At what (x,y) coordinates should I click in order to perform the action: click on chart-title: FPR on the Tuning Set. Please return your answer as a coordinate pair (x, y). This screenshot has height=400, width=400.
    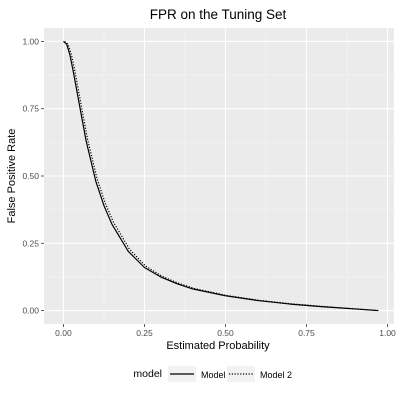
    Looking at the image, I should click on (218, 14).